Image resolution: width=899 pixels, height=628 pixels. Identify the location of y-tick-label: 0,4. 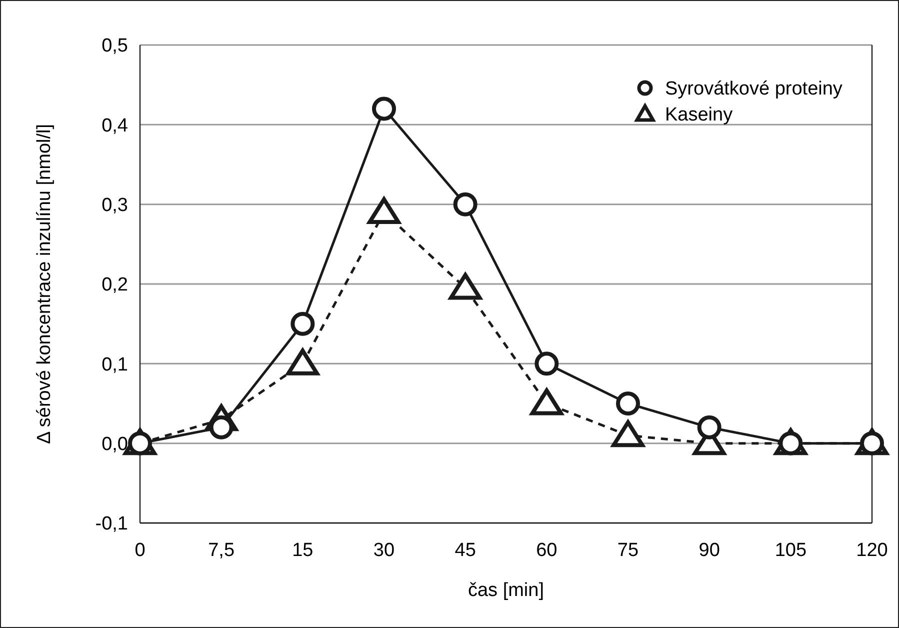
(115, 125).